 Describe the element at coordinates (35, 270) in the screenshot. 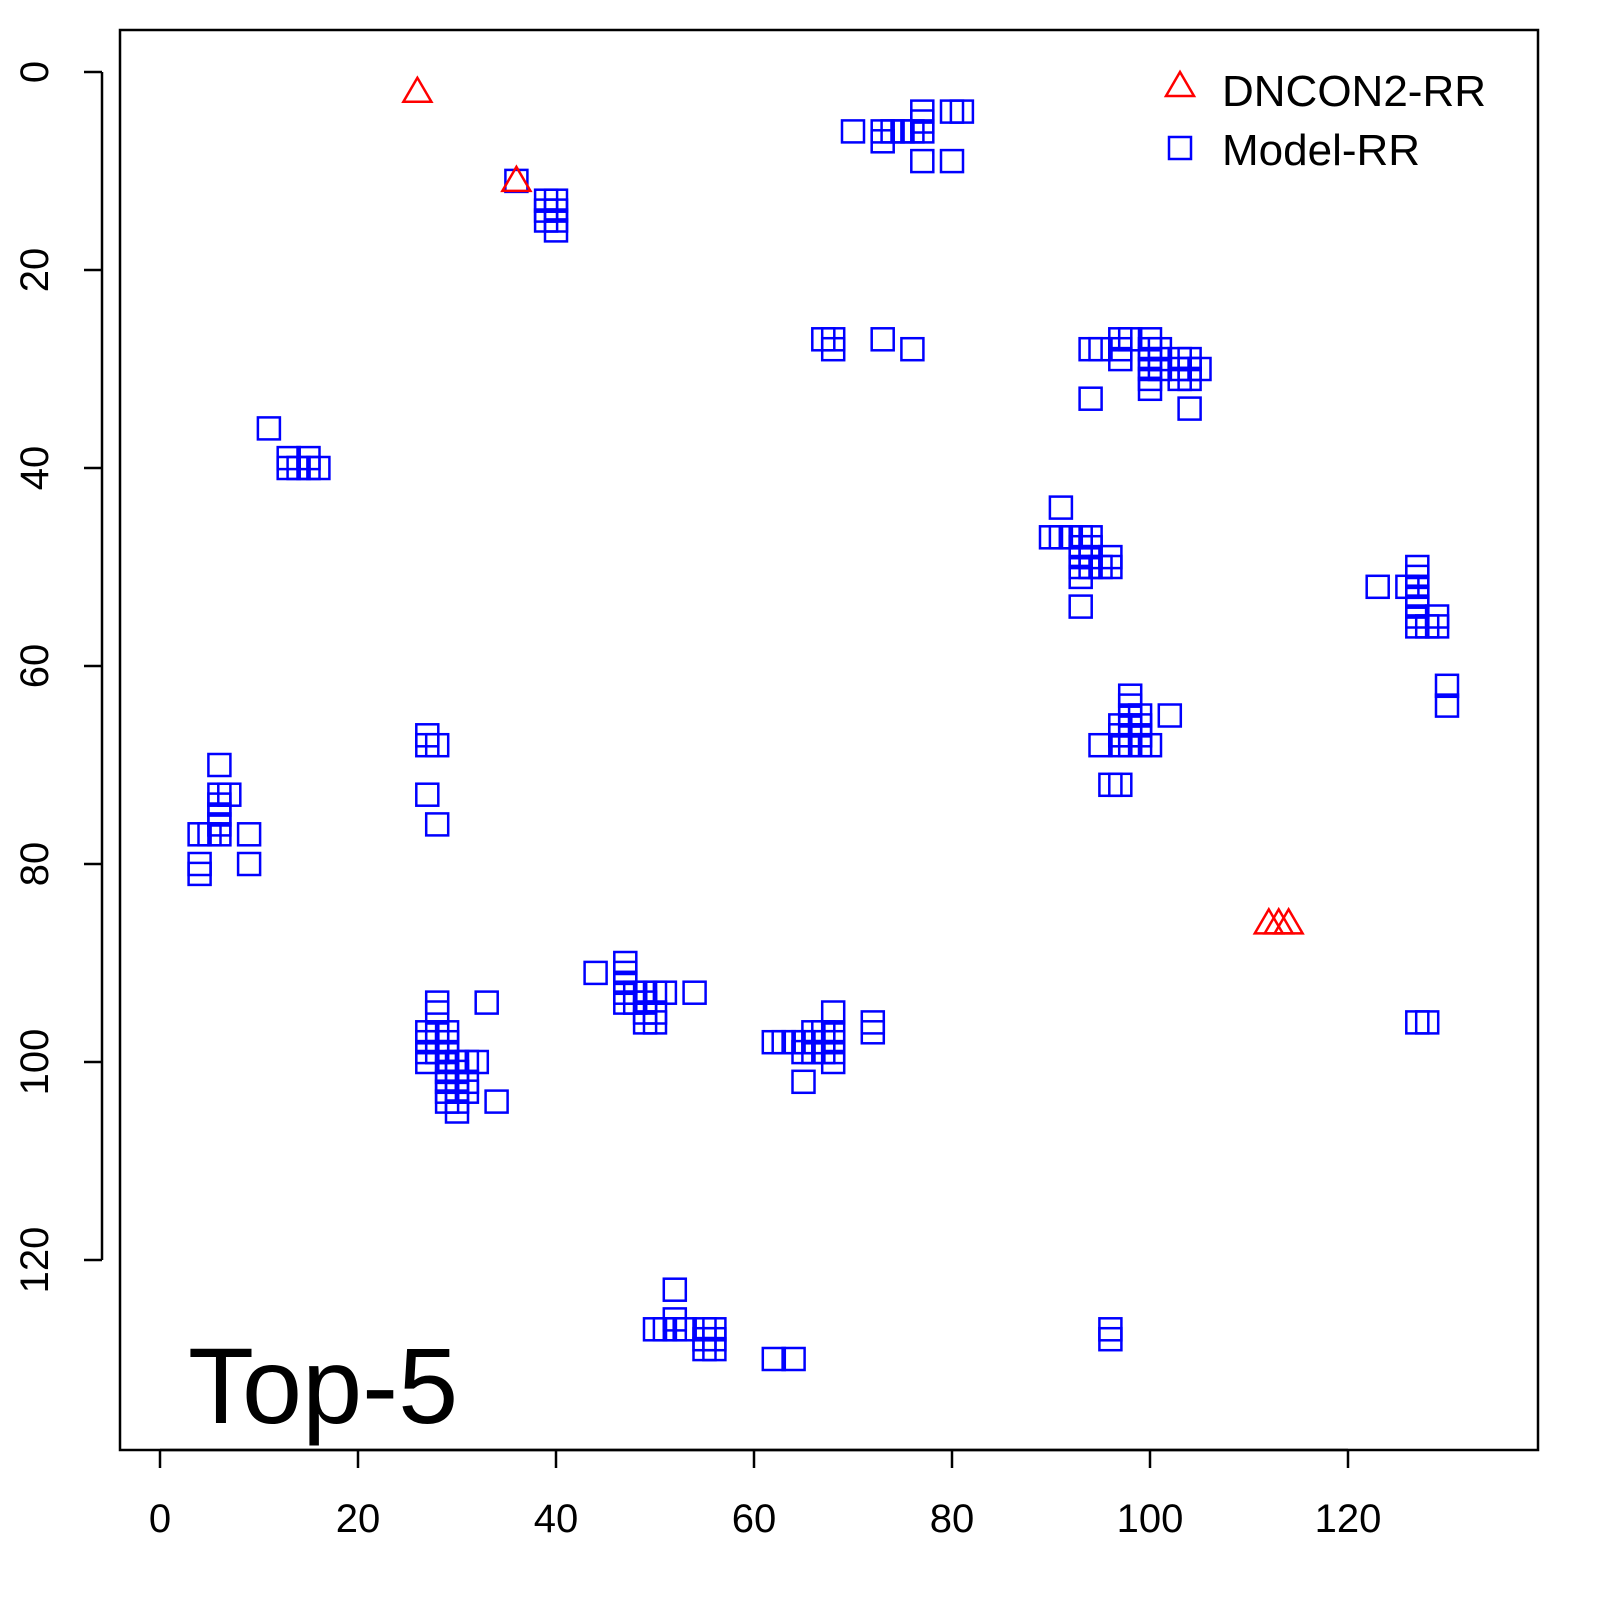

I see `y-tick-label: 20` at that location.